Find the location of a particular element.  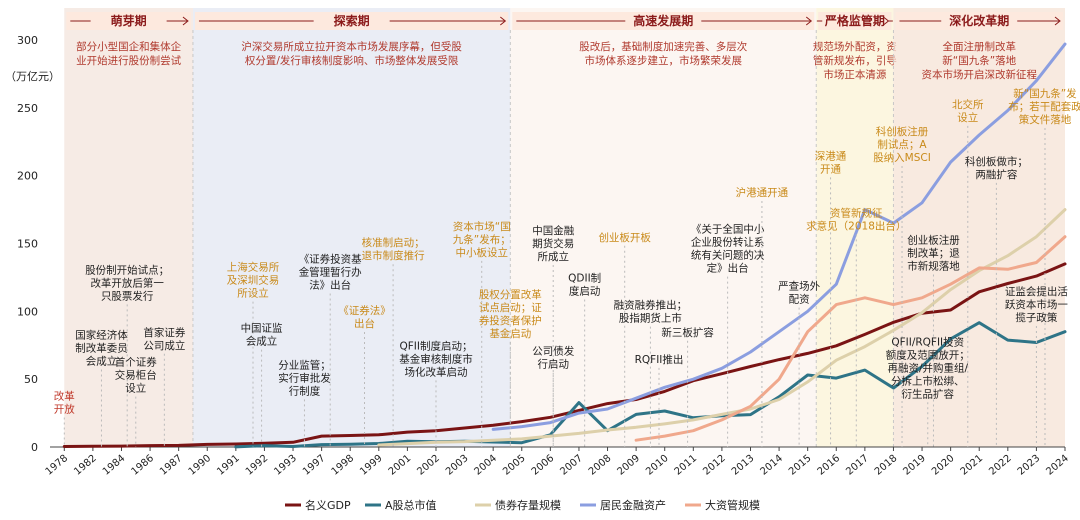

annotation-label-line: QDII制 is located at coordinates (584, 277).